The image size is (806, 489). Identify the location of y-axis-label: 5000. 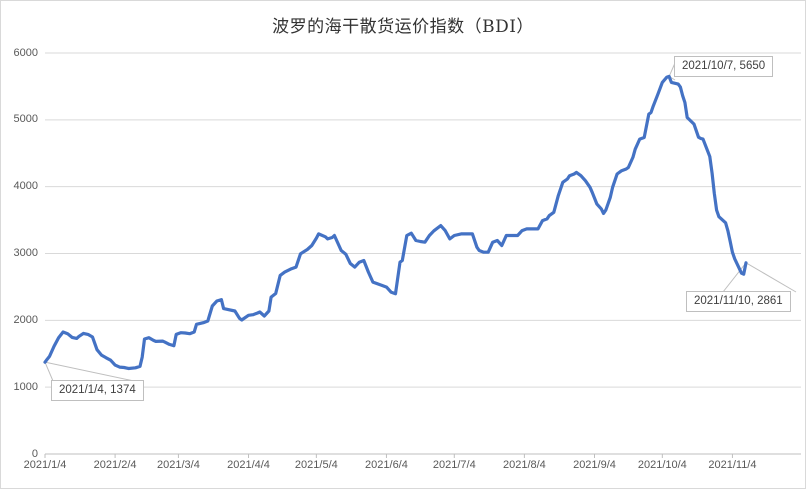
(25, 119).